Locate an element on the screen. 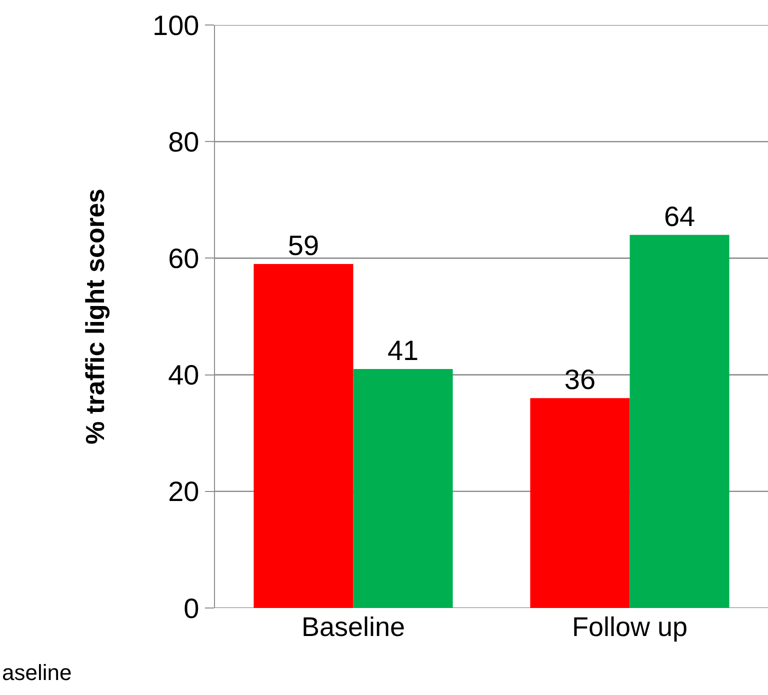  y-tick-label: 60 is located at coordinates (184, 258).